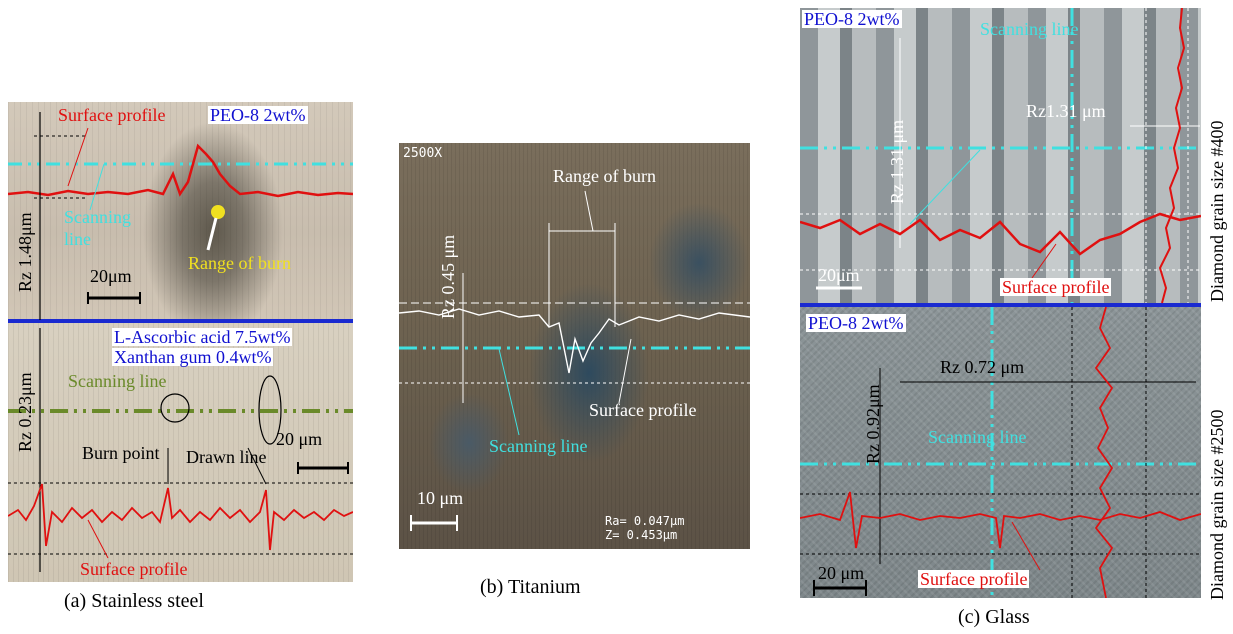 The width and height of the screenshot is (1233, 634). I want to click on panel-c-bottom-grain-label: Diamond grain size #2500, so click(1217, 504).